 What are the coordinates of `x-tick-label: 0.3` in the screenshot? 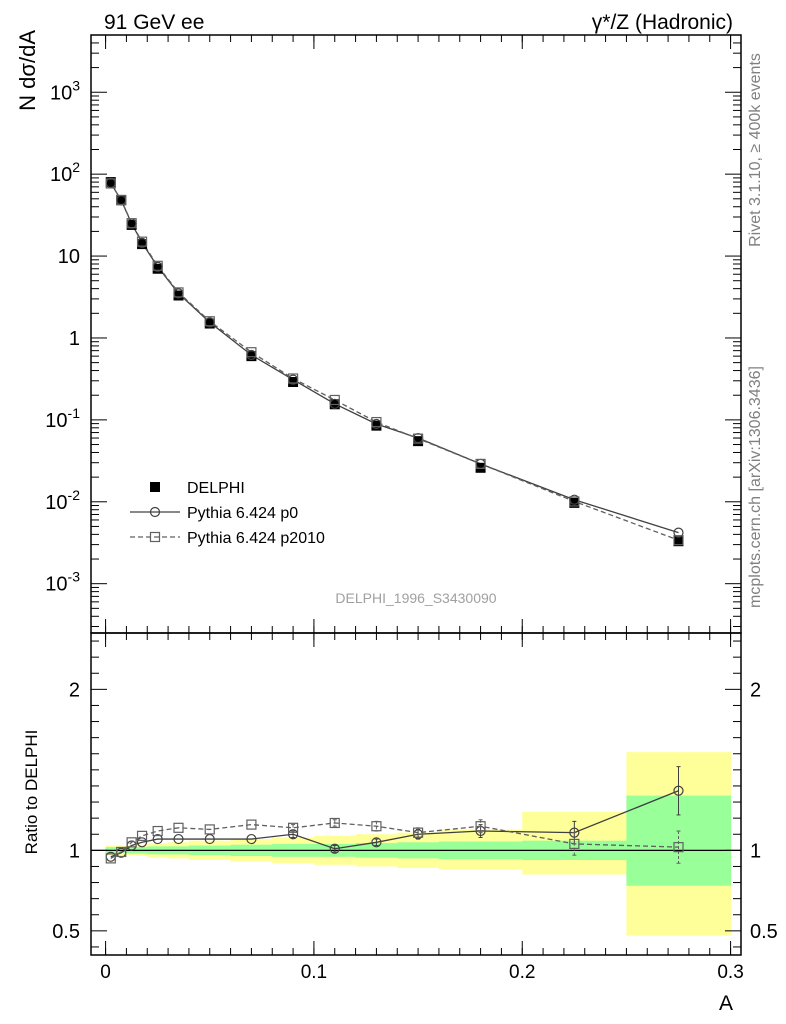 It's located at (730, 972).